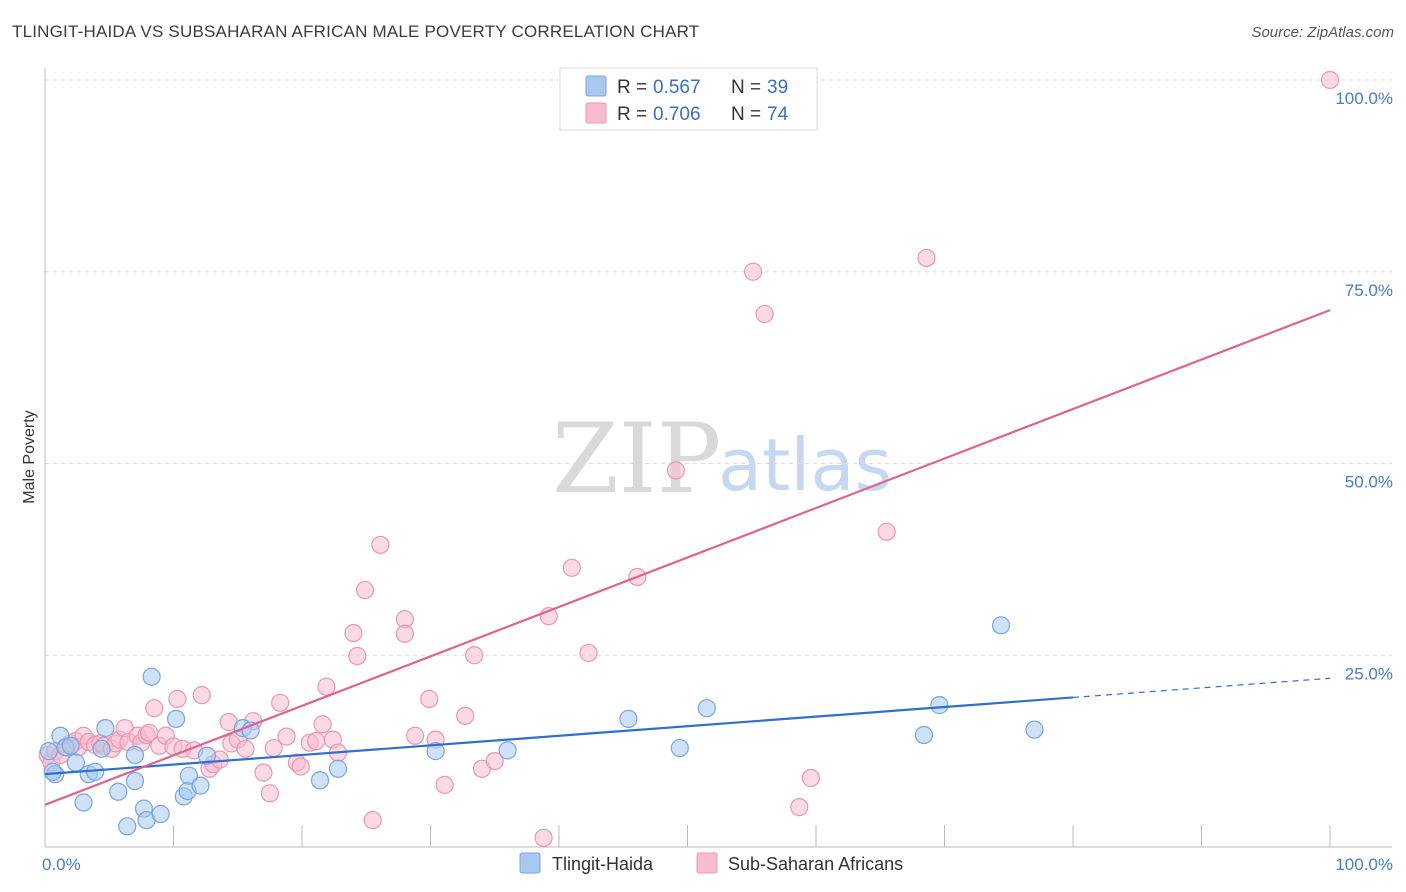 Image resolution: width=1406 pixels, height=892 pixels. I want to click on bottom-legend-swatch-pink, so click(707, 863).